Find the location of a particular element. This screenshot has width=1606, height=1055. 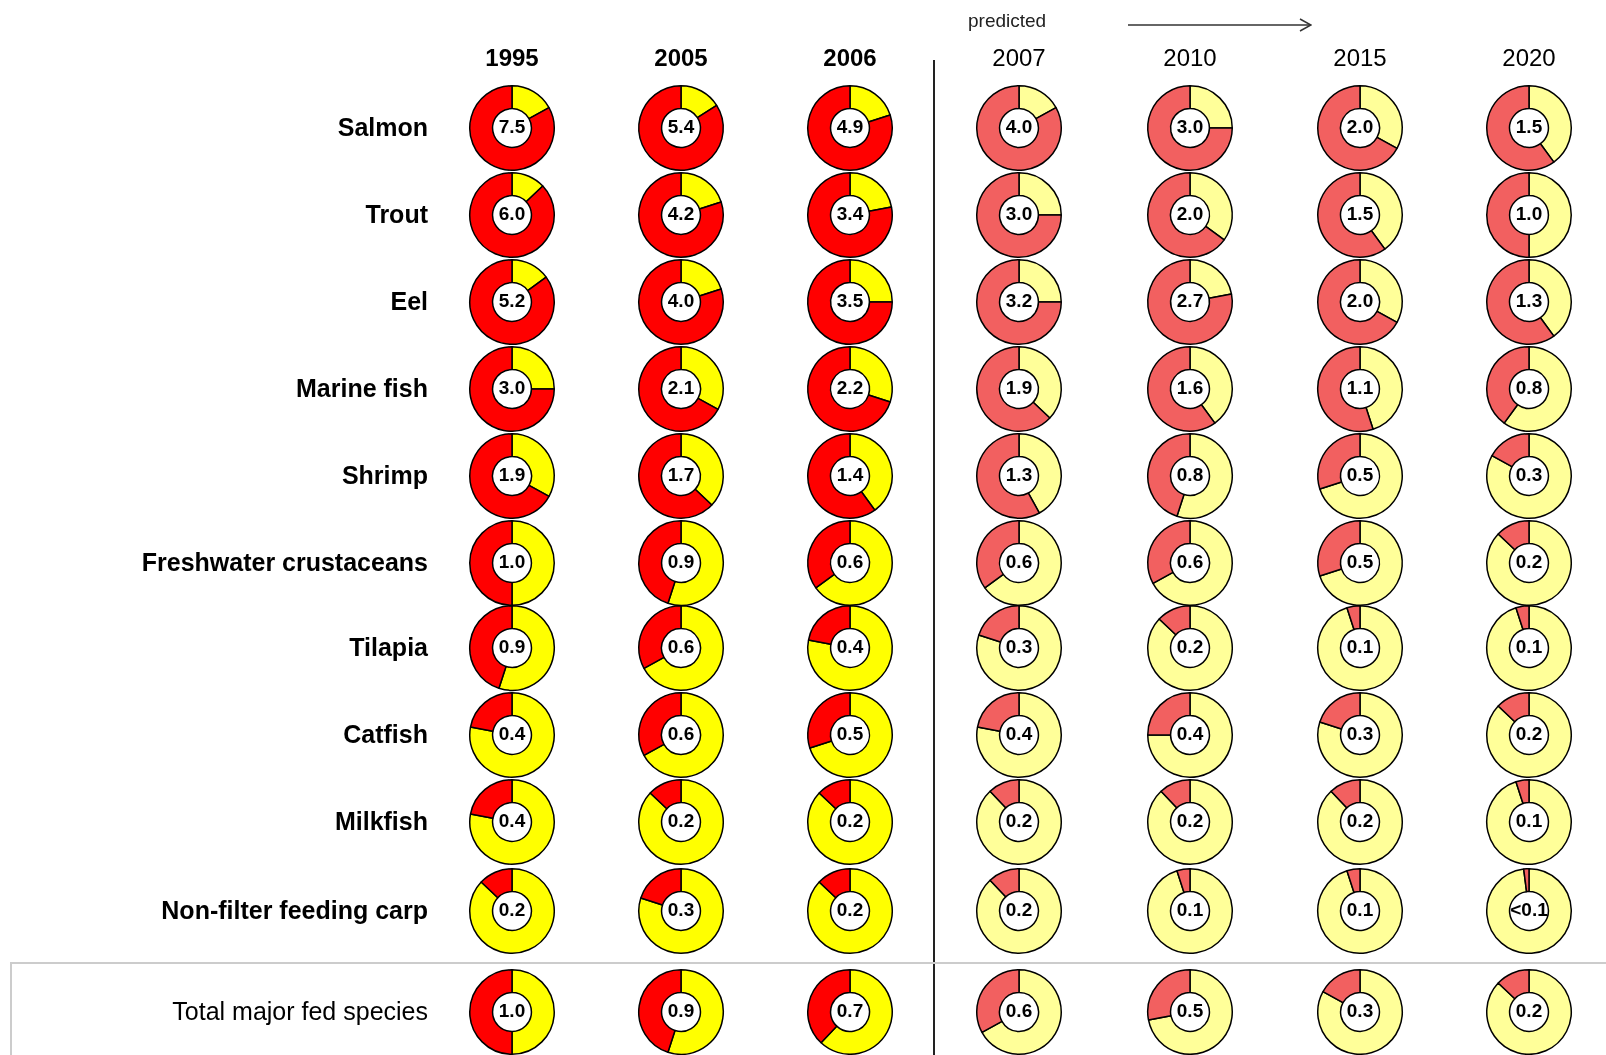

text: Eel is located at coordinates (409, 301).